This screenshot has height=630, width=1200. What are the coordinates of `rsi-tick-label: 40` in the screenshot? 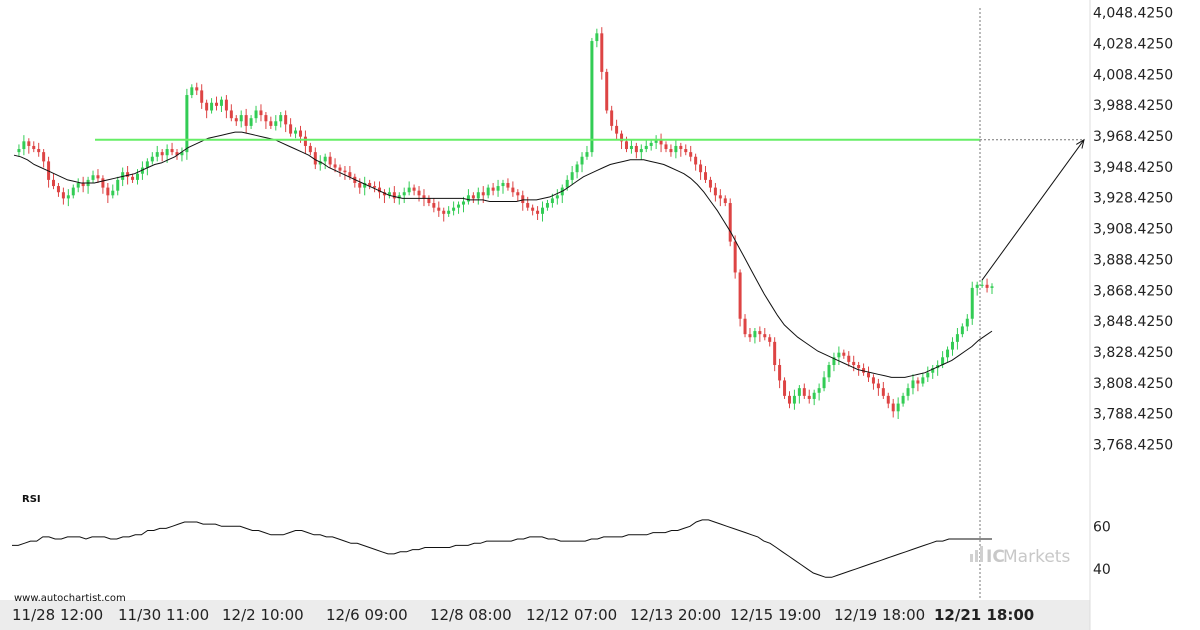 It's located at (1102, 570).